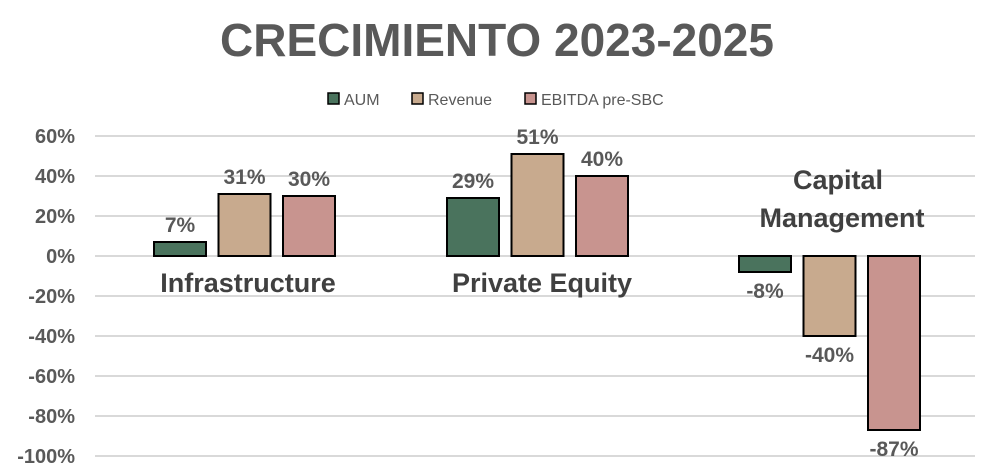  I want to click on y-tick-label: 0%, so click(60, 257).